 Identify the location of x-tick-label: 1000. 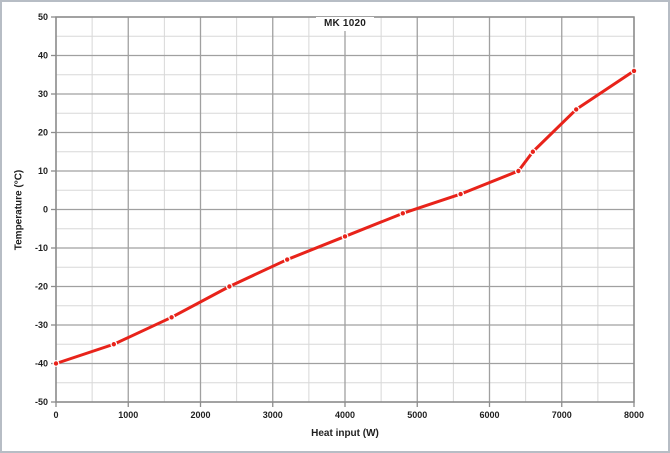
(128, 415).